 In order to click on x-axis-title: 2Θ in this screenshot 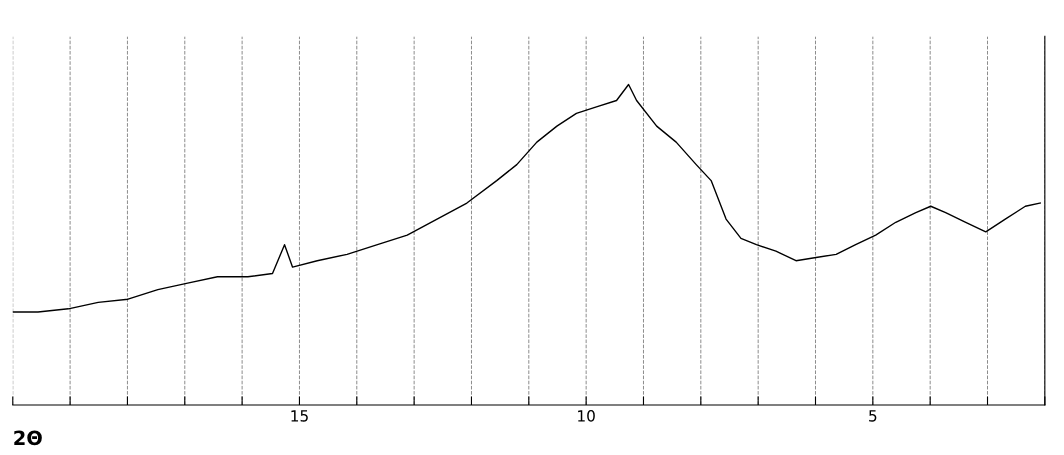, I will do `click(28, 438)`.